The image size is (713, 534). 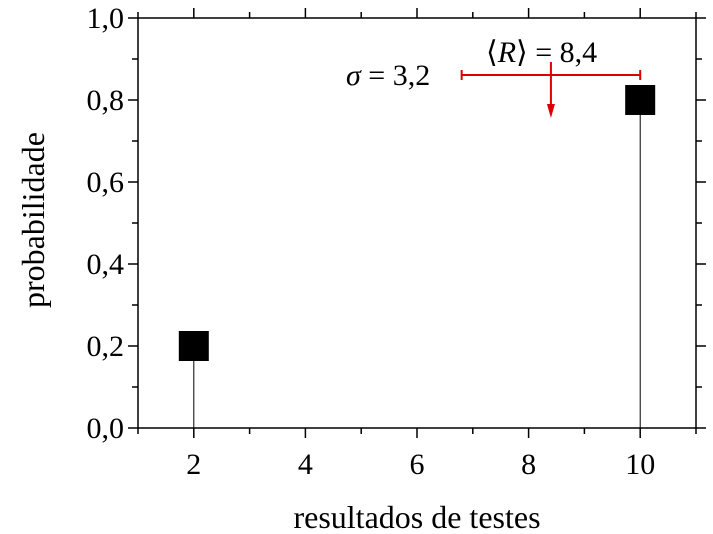 I want to click on mean-label: ⟨R⟩ = 8,4, so click(x=541, y=52).